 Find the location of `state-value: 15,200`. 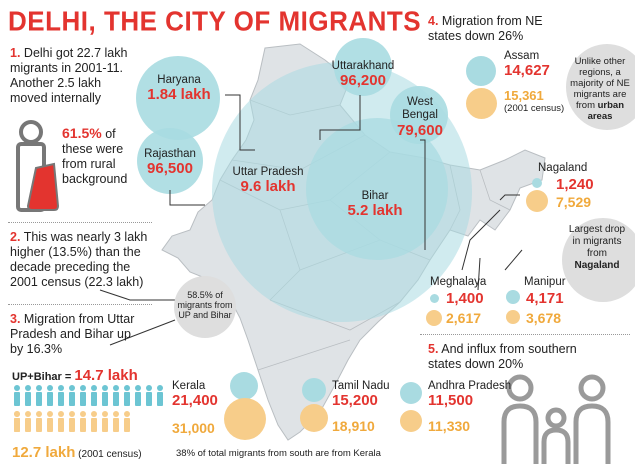

state-value: 15,200 is located at coordinates (355, 400).